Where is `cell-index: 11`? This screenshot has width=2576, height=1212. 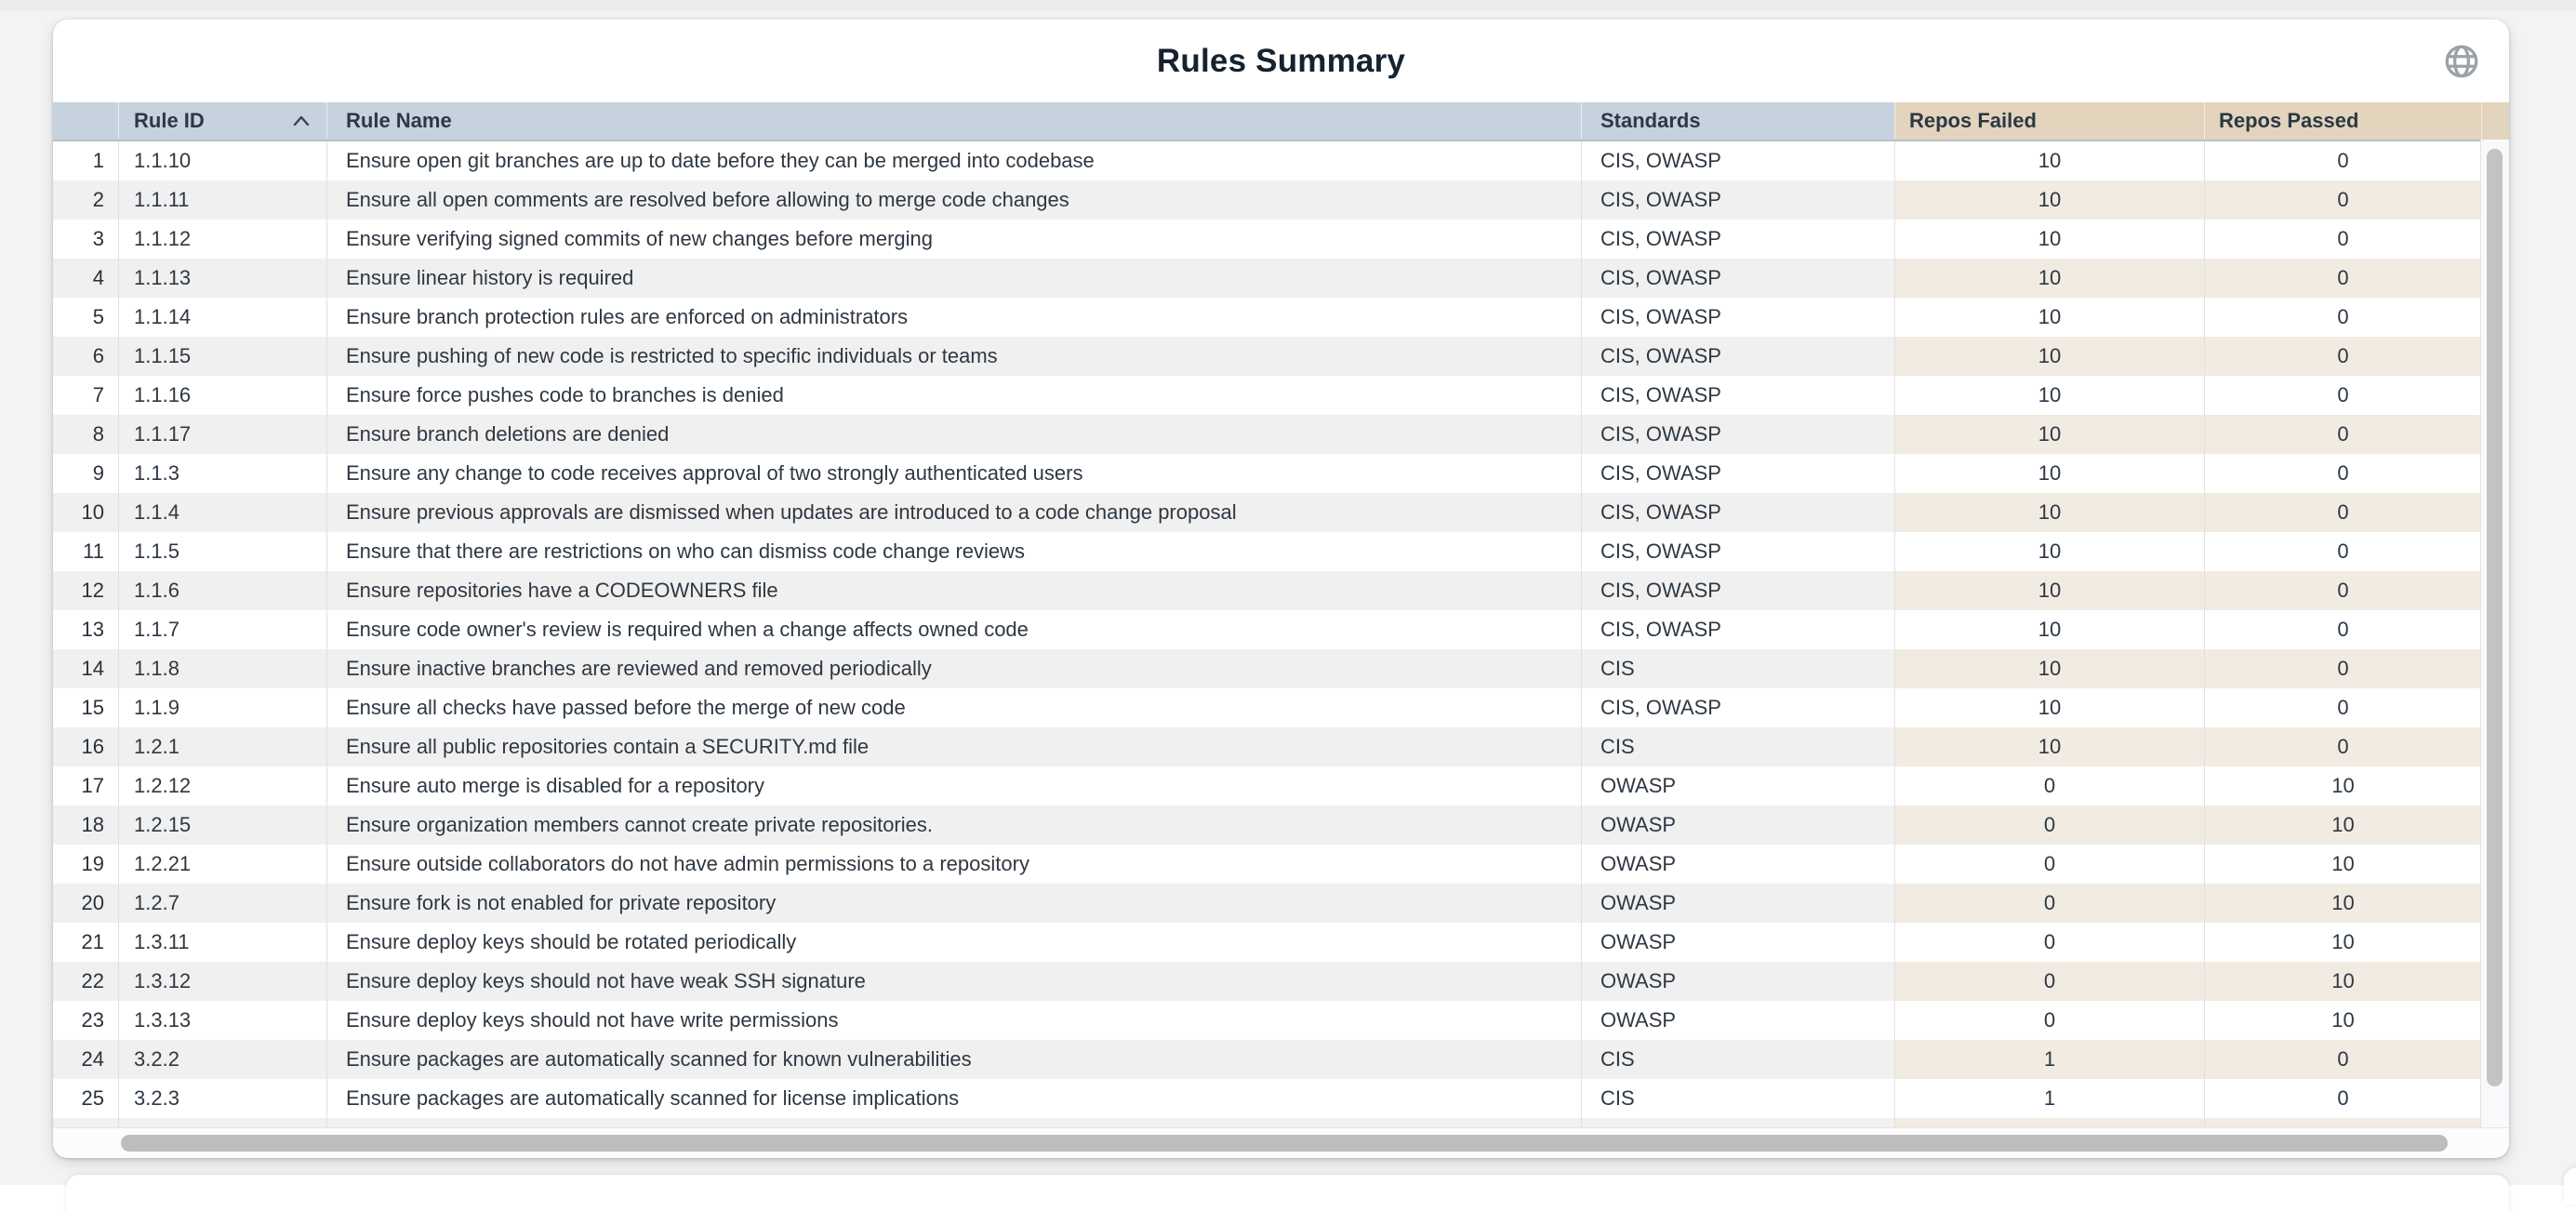
cell-index: 11 is located at coordinates (93, 551).